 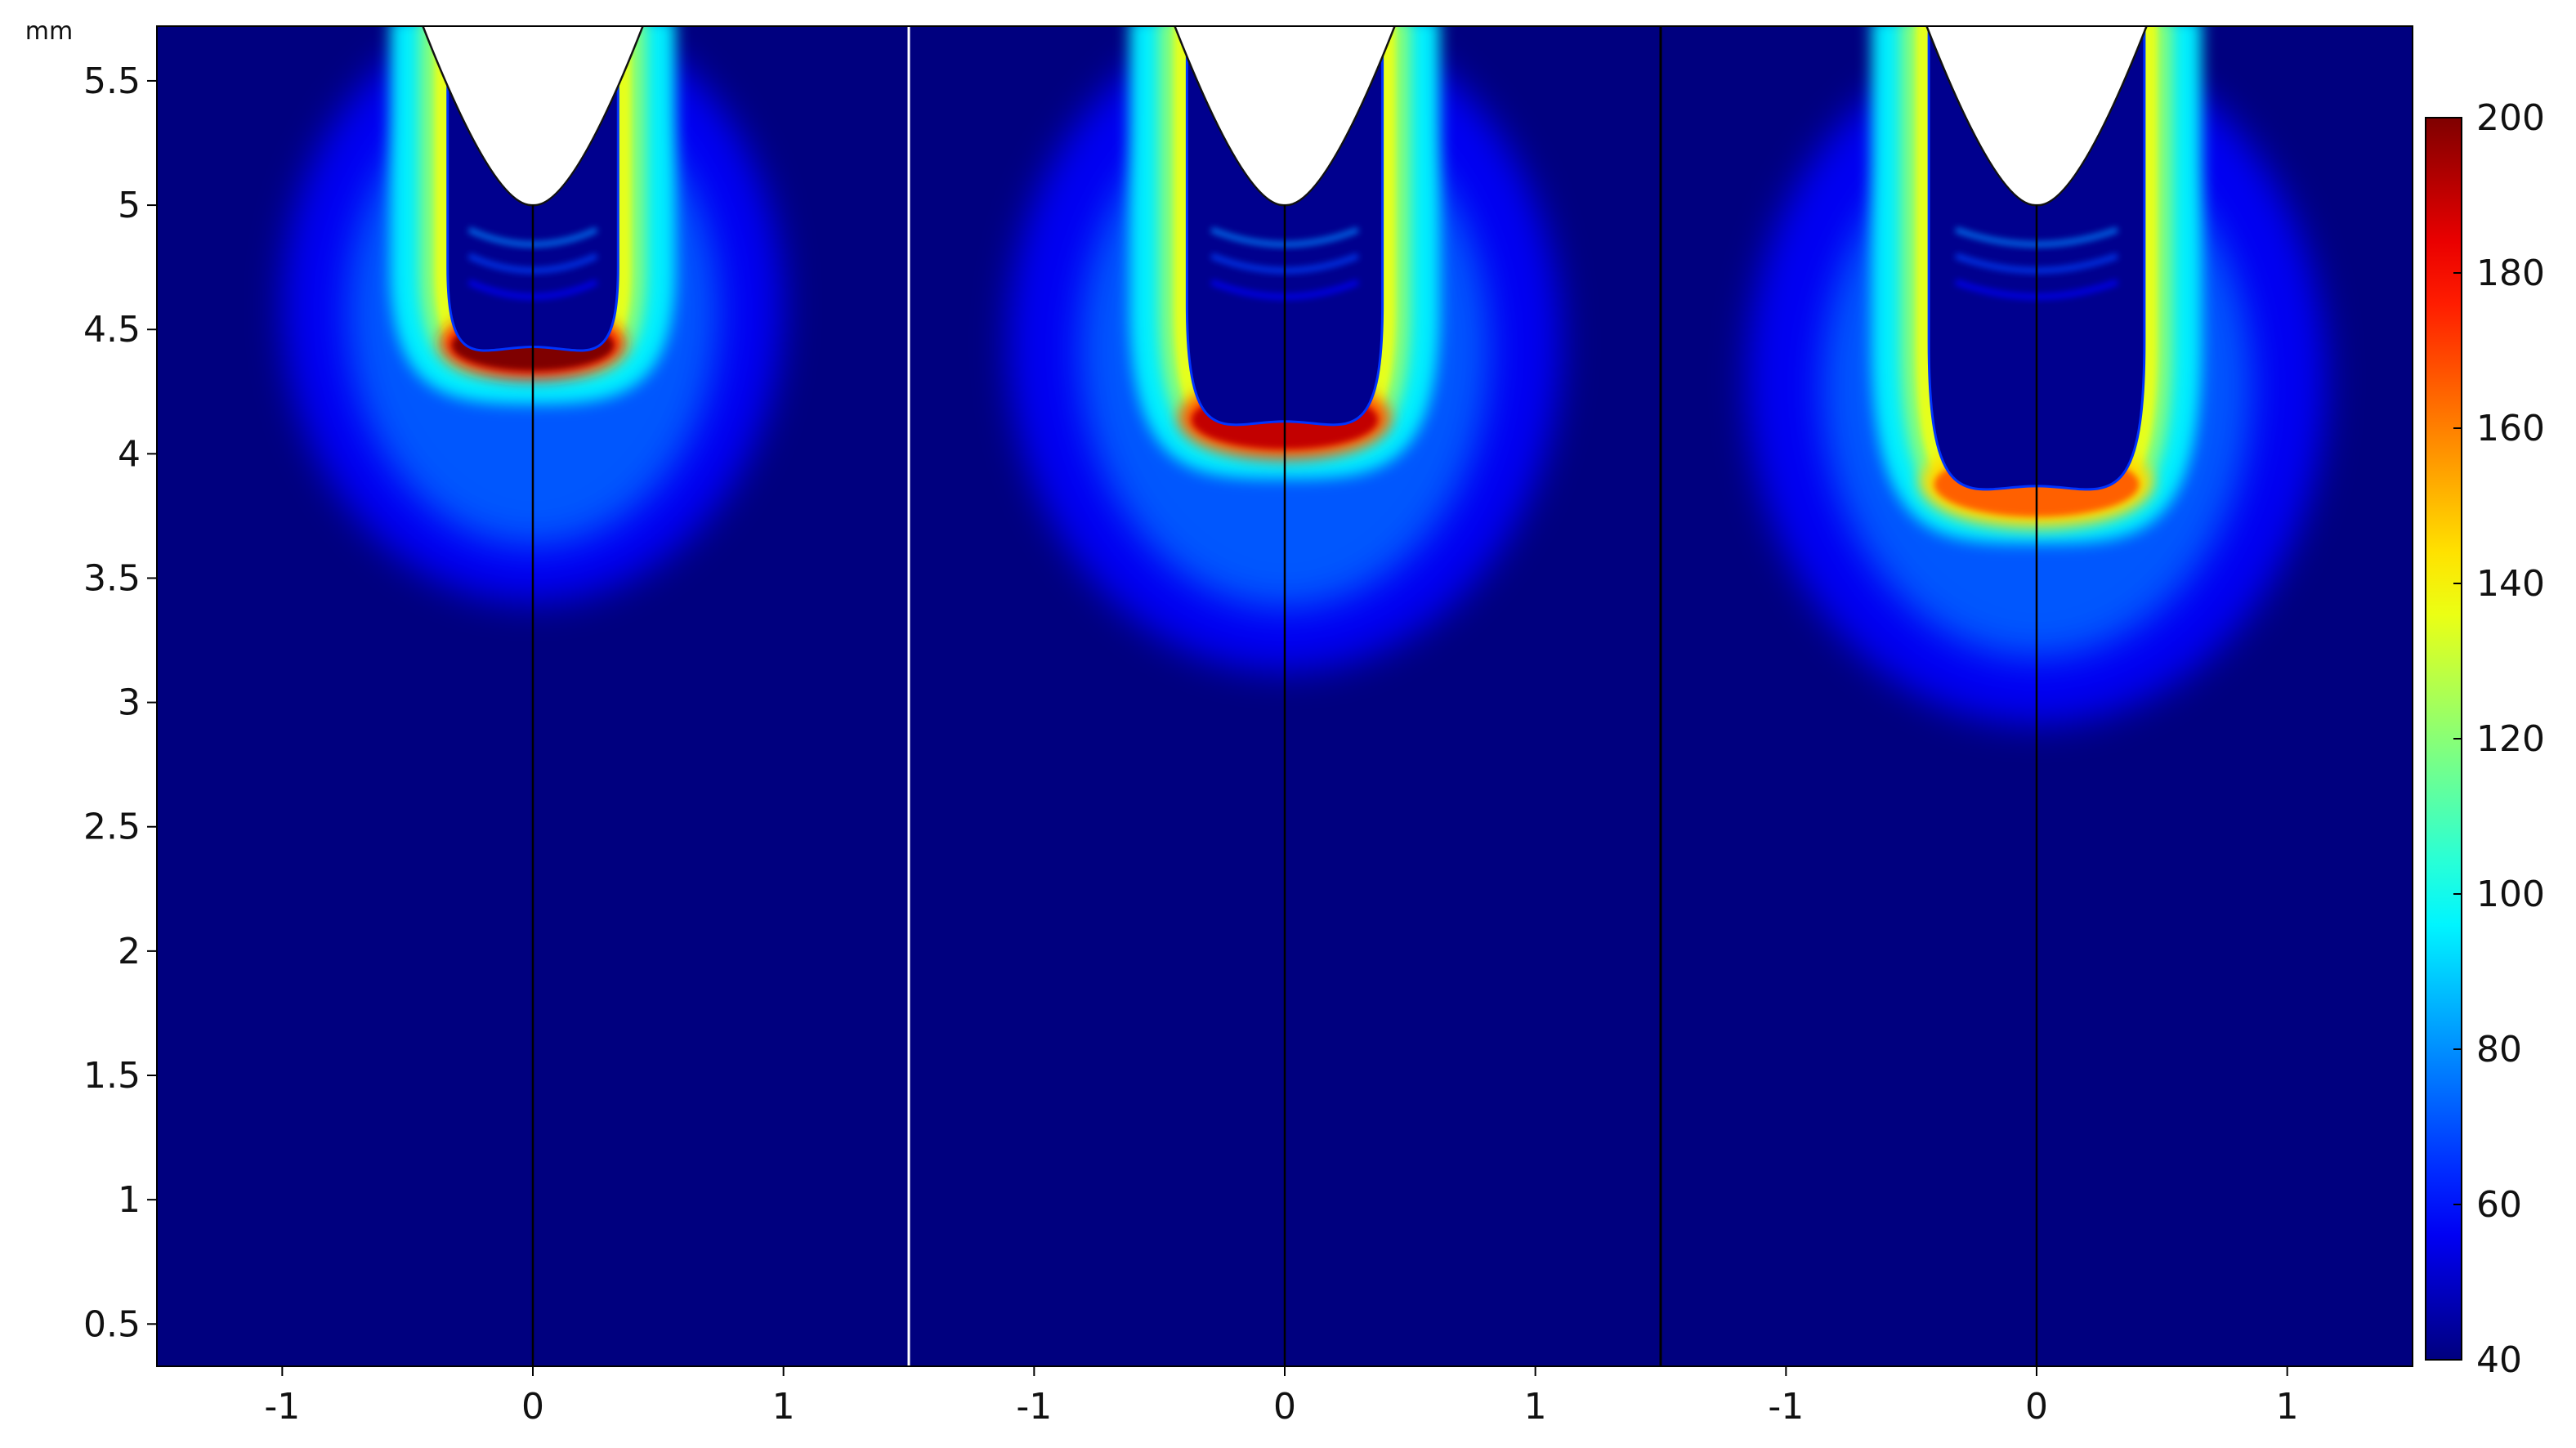 I want to click on y-tick-label: 1.5, so click(x=112, y=1076).